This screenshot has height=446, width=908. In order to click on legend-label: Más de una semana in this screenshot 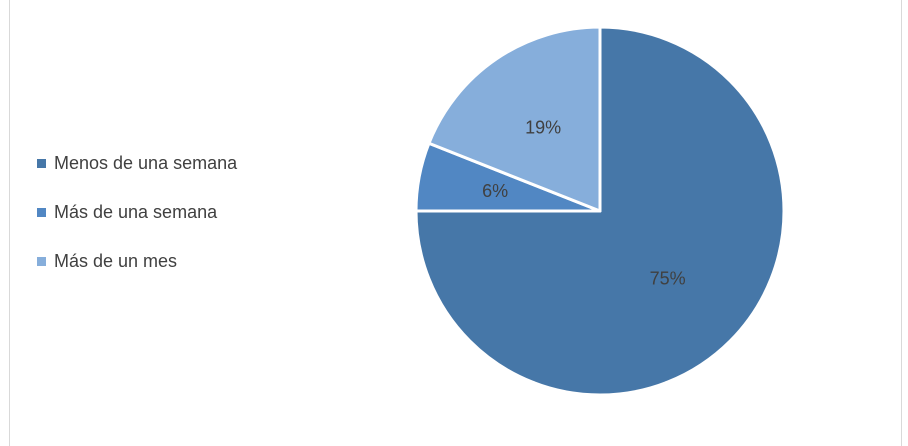, I will do `click(136, 211)`.